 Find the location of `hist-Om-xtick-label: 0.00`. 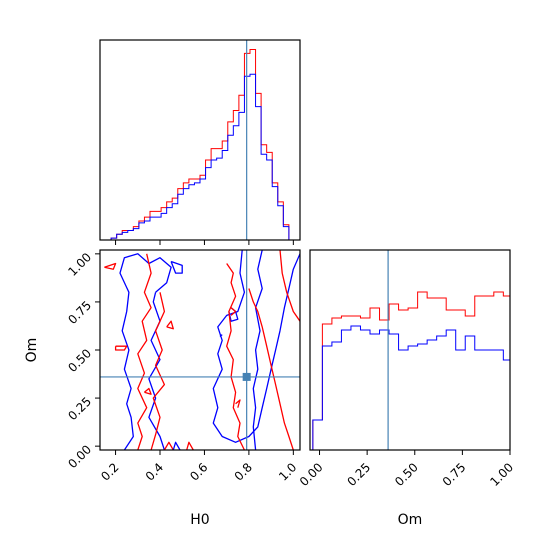

hist-Om-xtick-label: 0.00 is located at coordinates (311, 474).